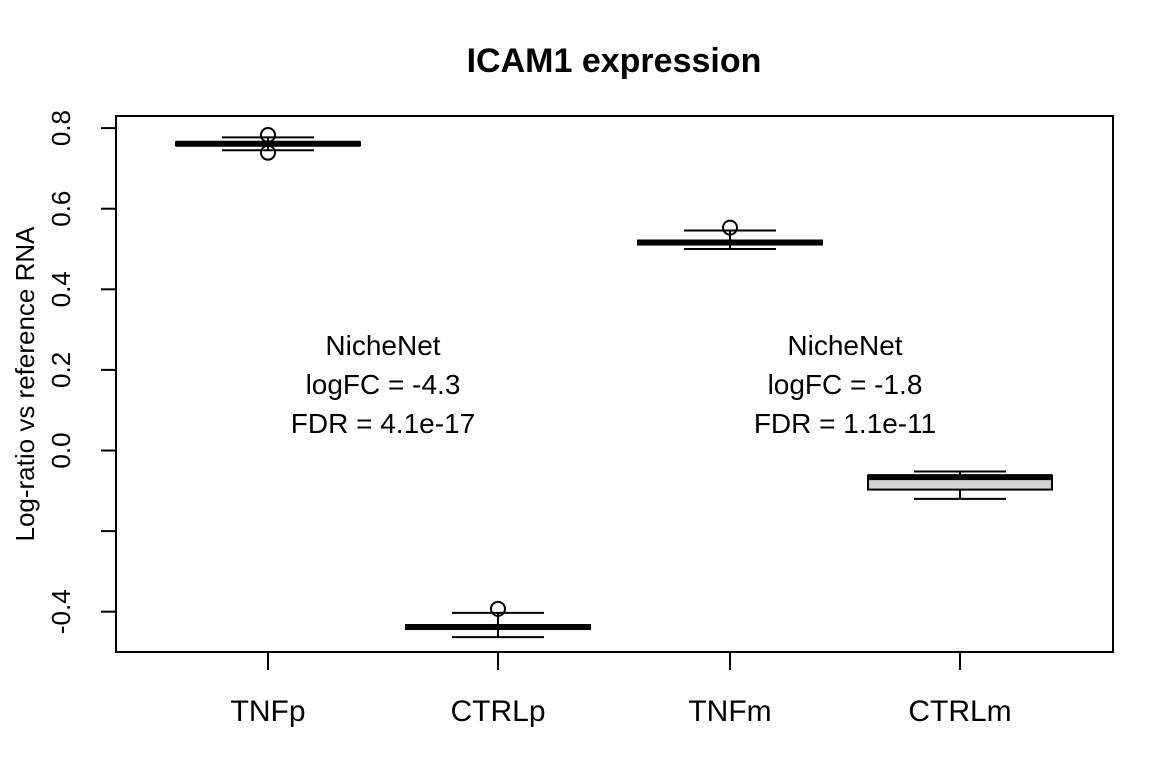 The width and height of the screenshot is (1152, 768). I want to click on annotation-1-line-1: NicheNet, so click(382, 345).